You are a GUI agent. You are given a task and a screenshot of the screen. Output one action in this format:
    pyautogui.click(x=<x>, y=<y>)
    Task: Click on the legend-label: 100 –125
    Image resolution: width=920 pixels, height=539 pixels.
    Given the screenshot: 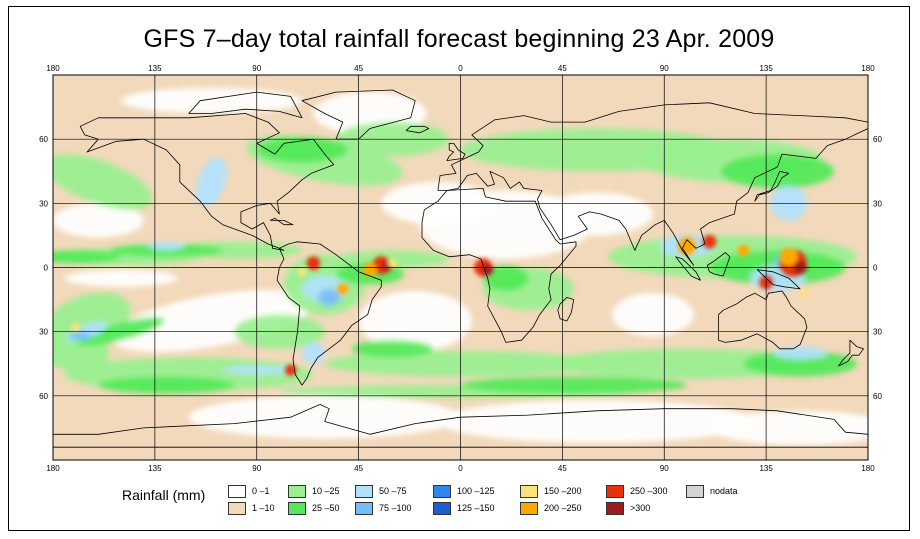 What is the action you would take?
    pyautogui.click(x=476, y=491)
    